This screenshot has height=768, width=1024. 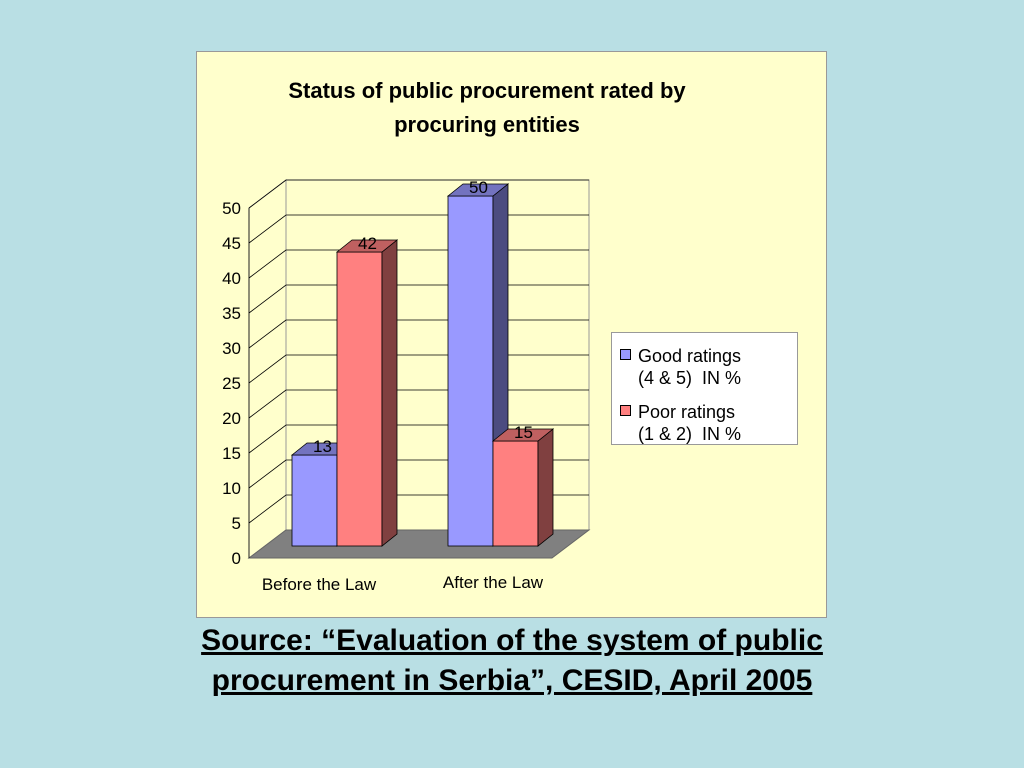 What do you see at coordinates (314, 500) in the screenshot?
I see `bar-good-before-front` at bounding box center [314, 500].